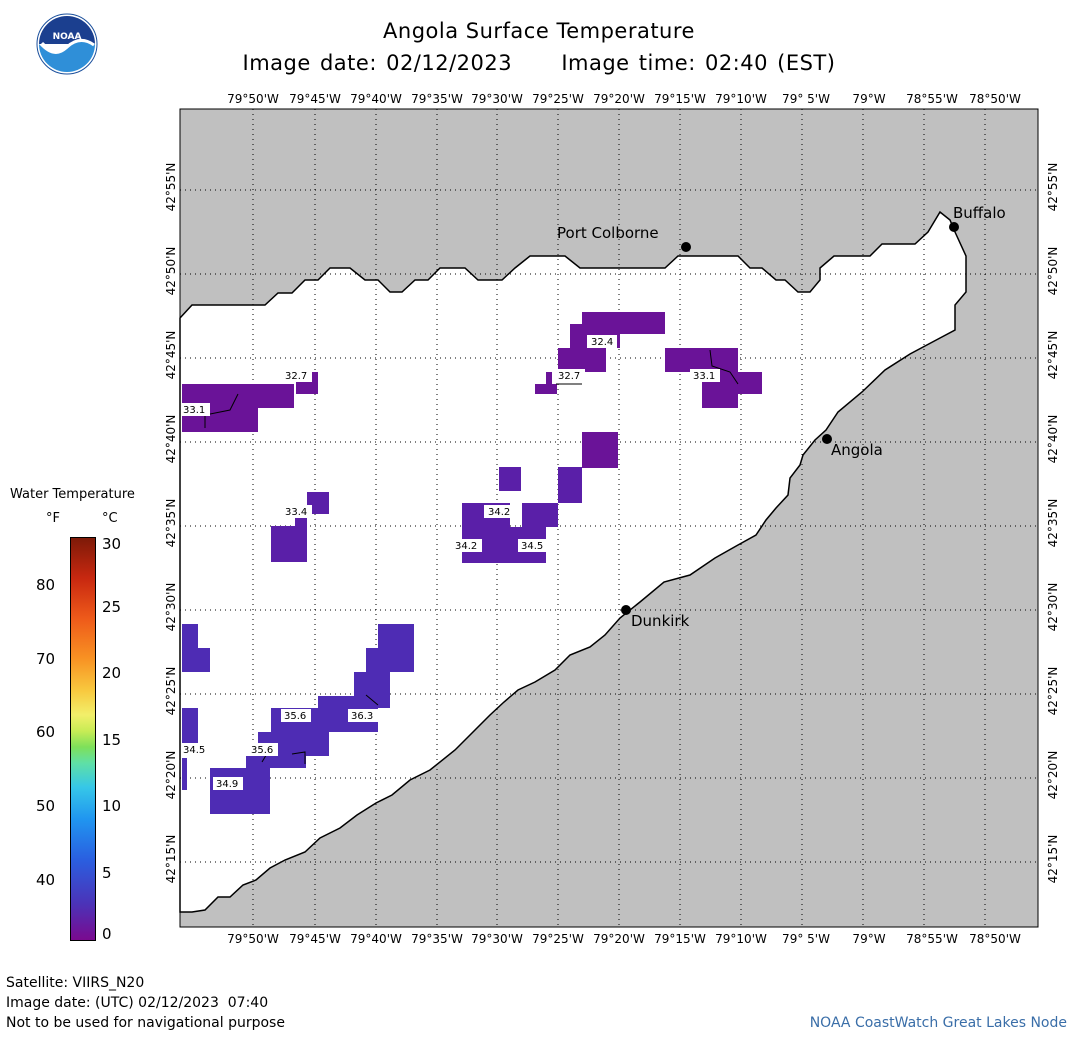  What do you see at coordinates (497, 939) in the screenshot?
I see `x-tick-bottom: 79°30'W` at bounding box center [497, 939].